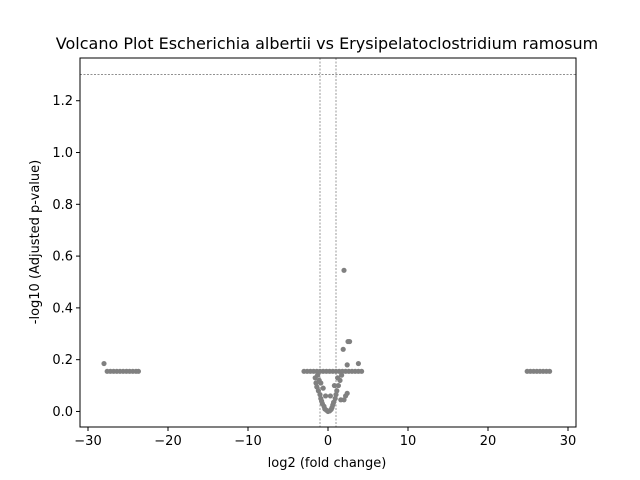  Describe the element at coordinates (62, 257) in the screenshot. I see `y-tick-label: 0.6` at that location.